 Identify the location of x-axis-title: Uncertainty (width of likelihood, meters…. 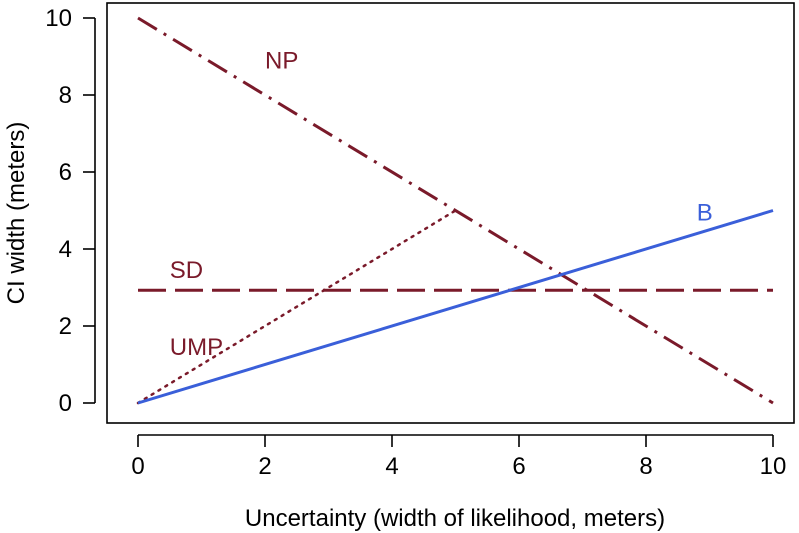
(455, 518).